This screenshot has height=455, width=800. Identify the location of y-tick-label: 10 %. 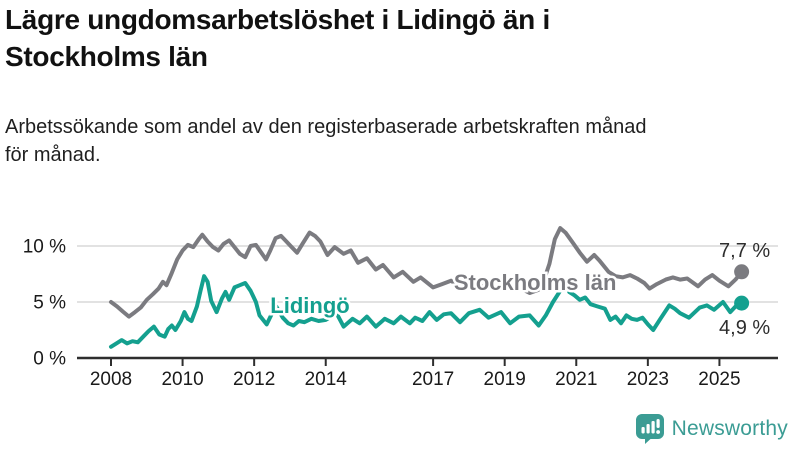
(44, 247).